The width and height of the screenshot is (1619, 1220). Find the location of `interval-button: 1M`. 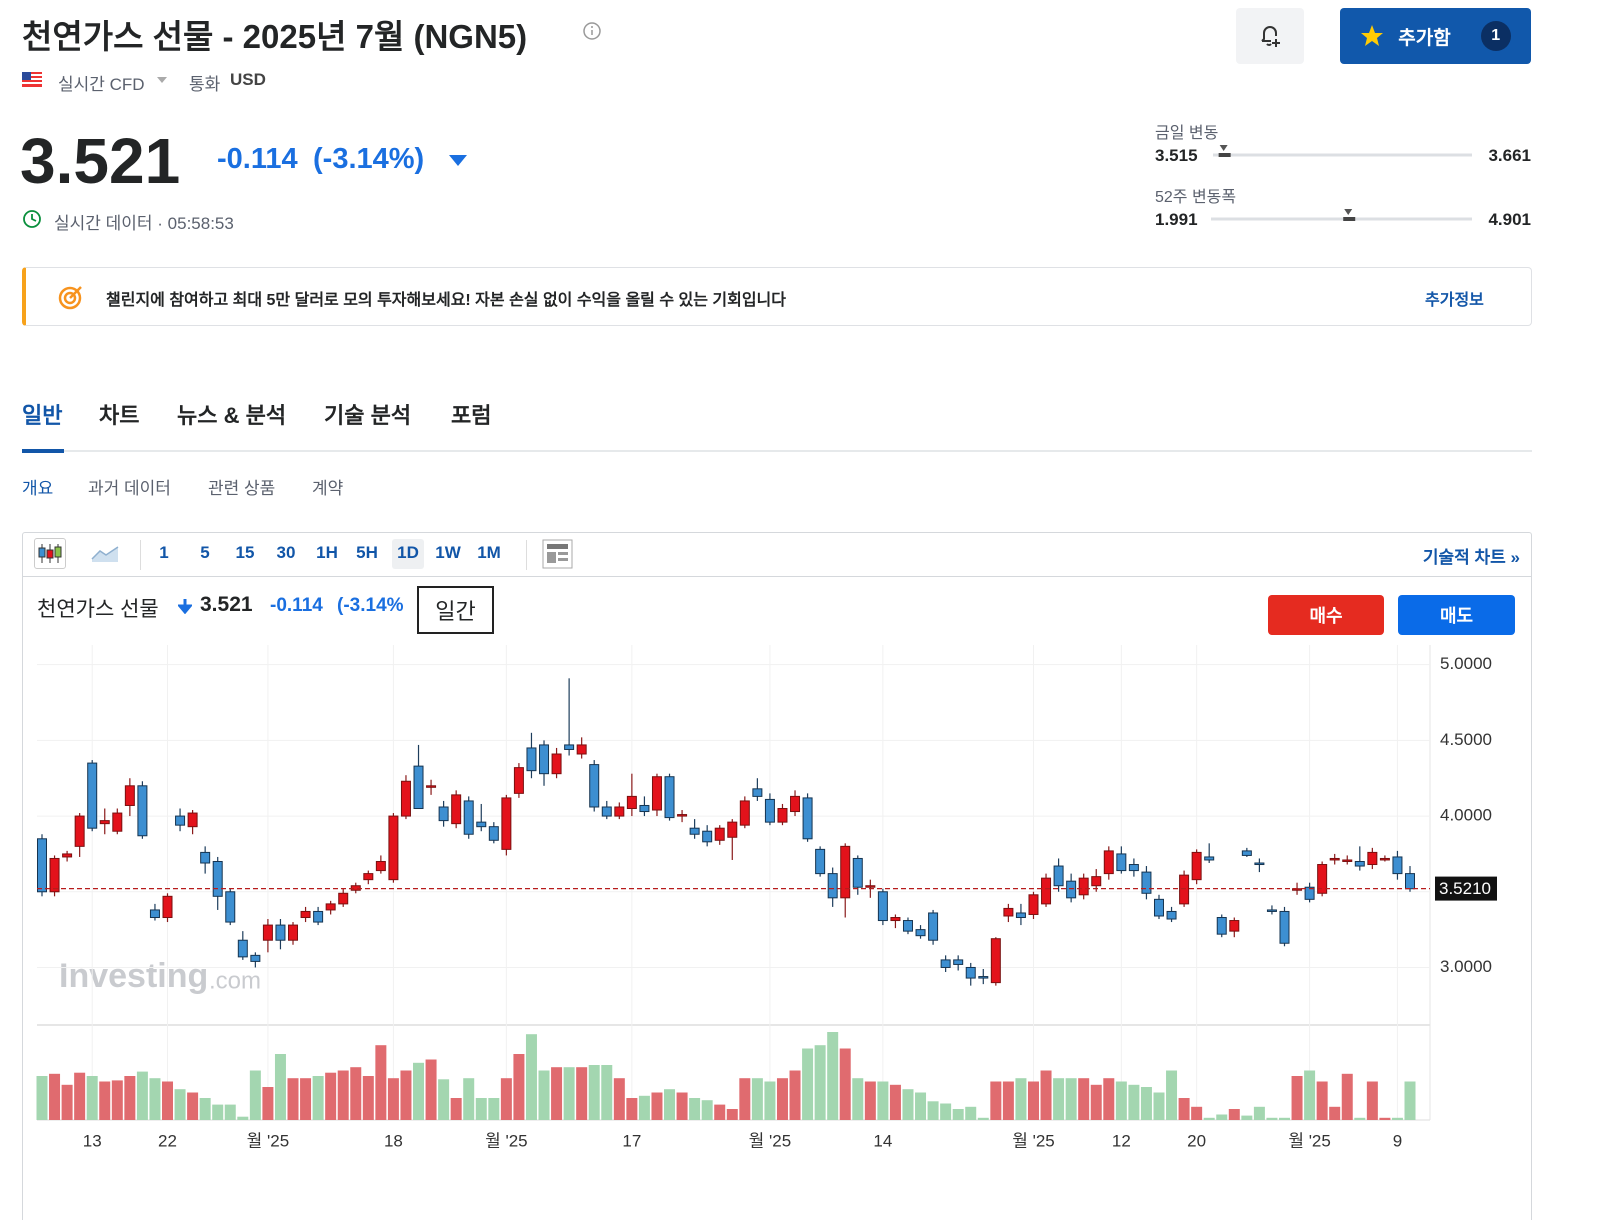

interval-button: 1M is located at coordinates (489, 552).